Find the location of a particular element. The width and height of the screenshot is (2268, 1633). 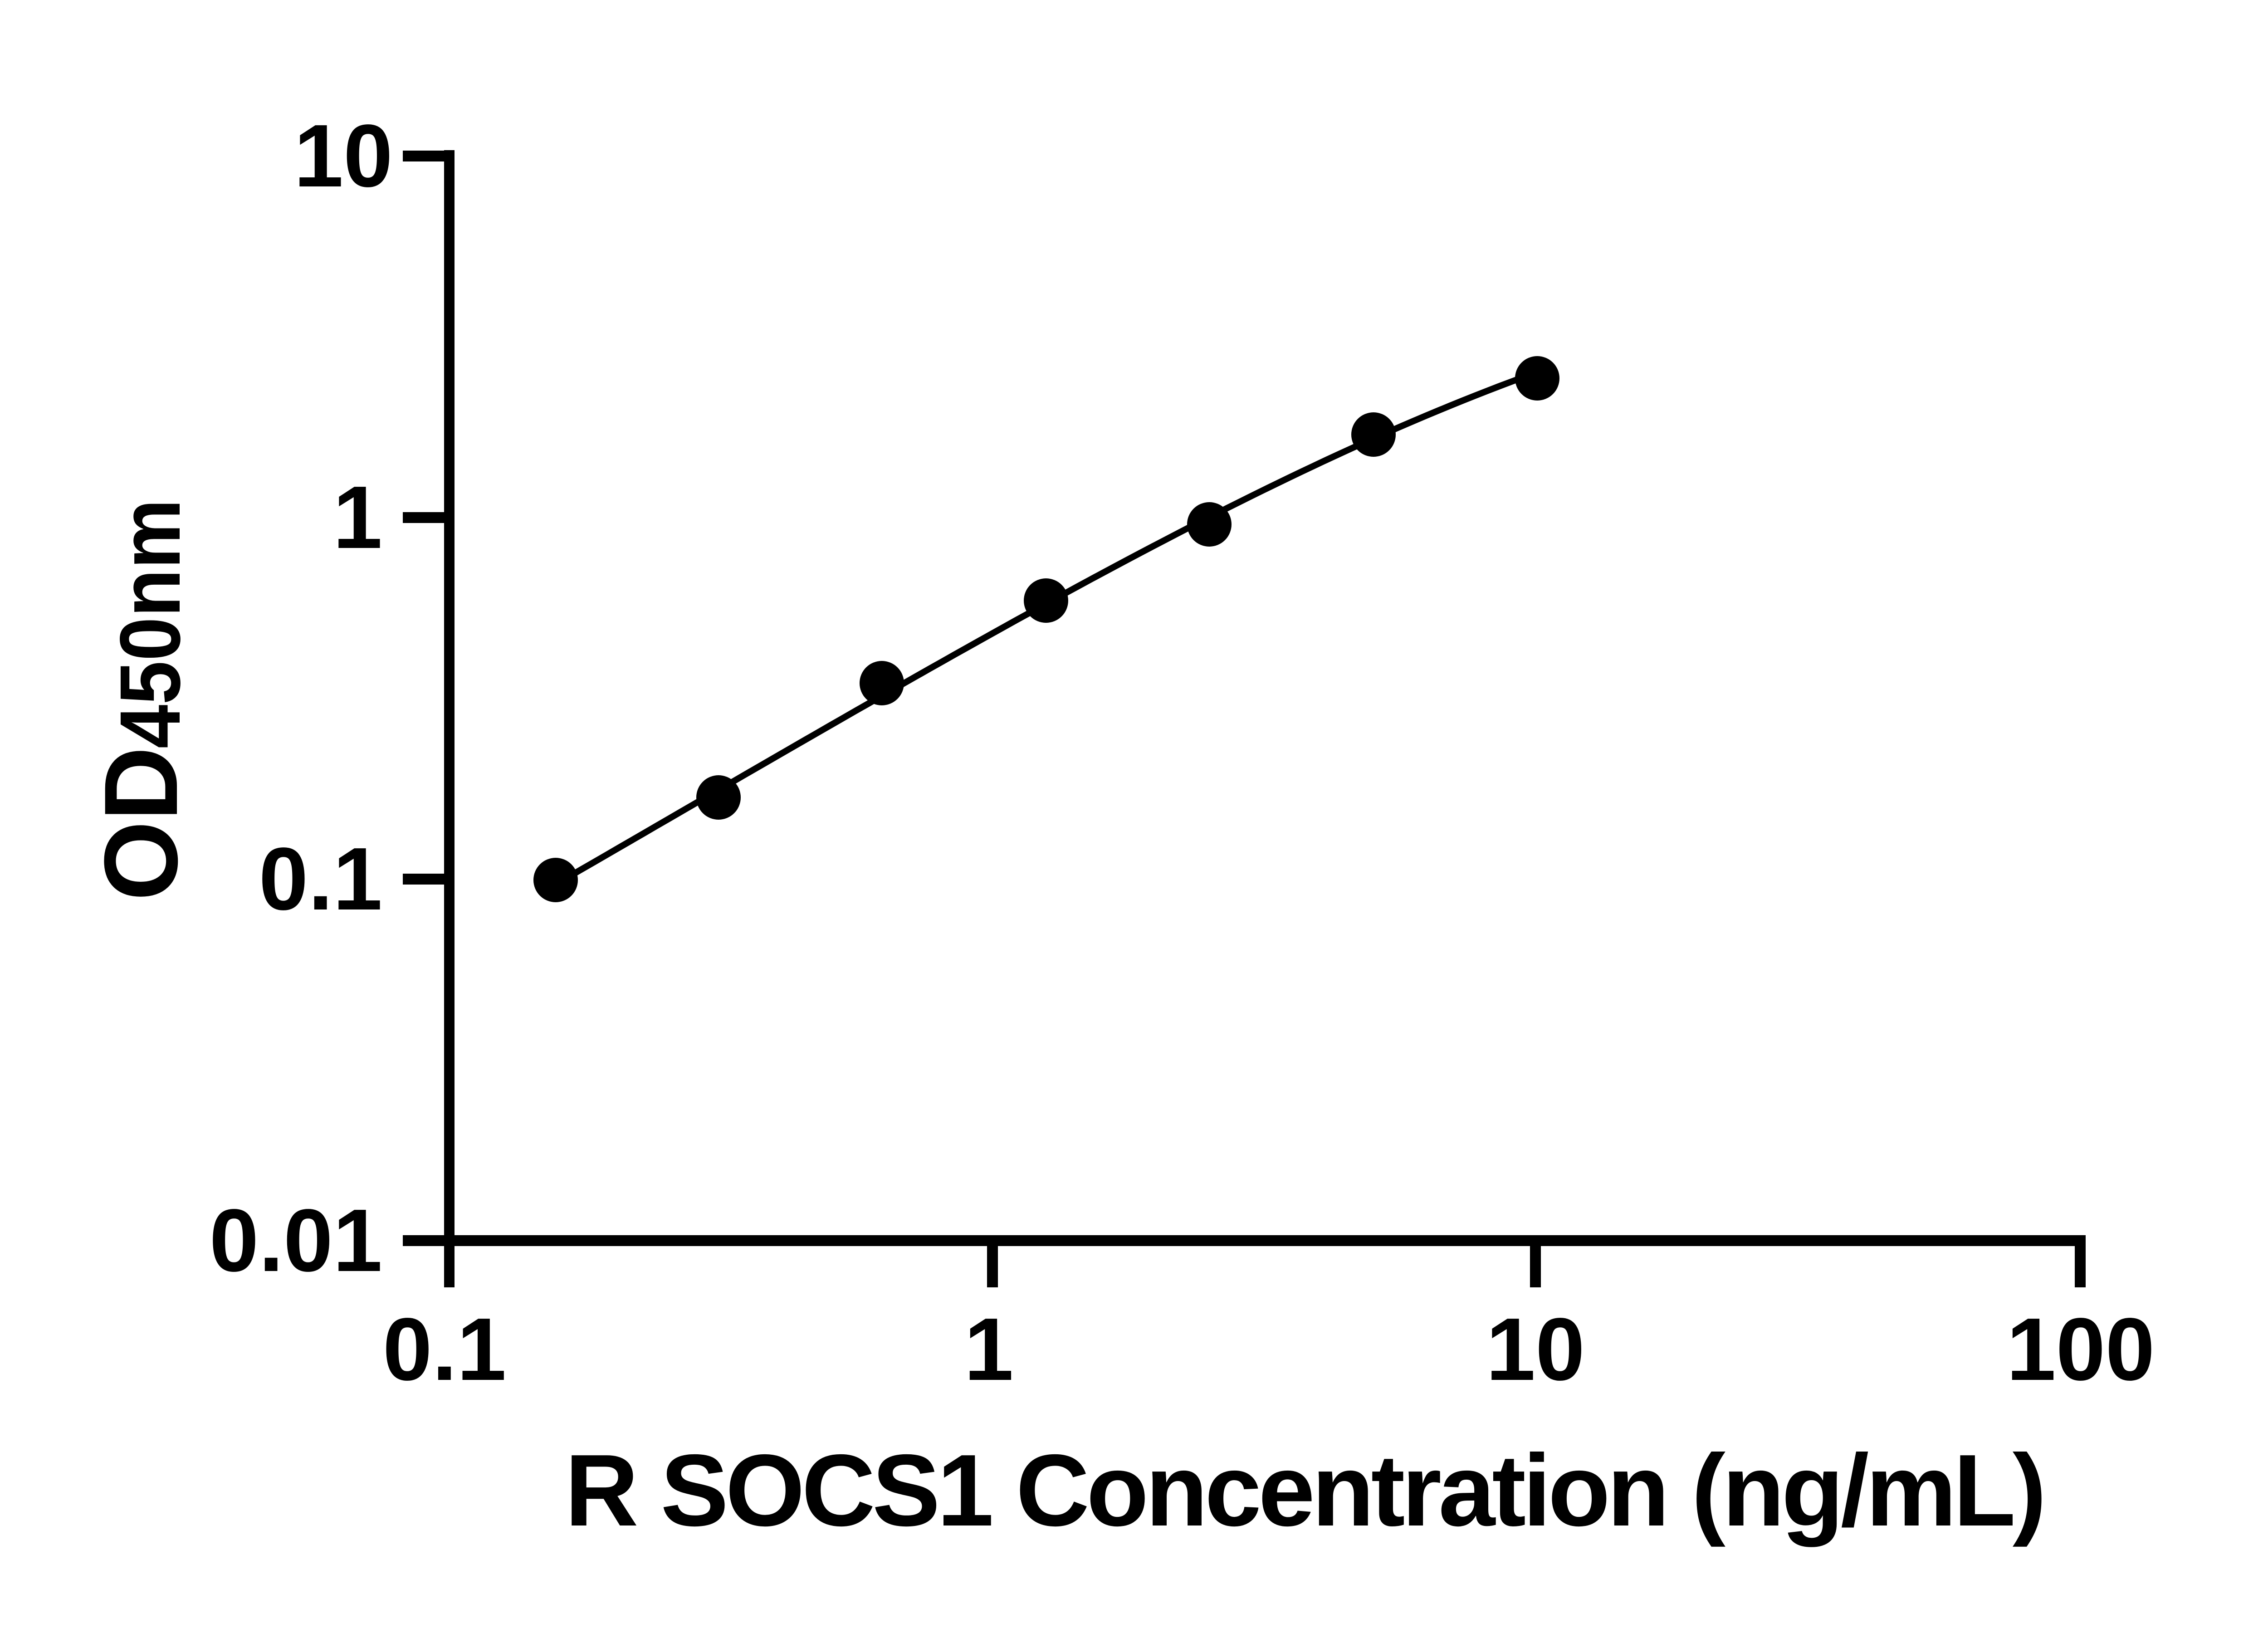

svg-text: 450nm is located at coordinates (150, 623).